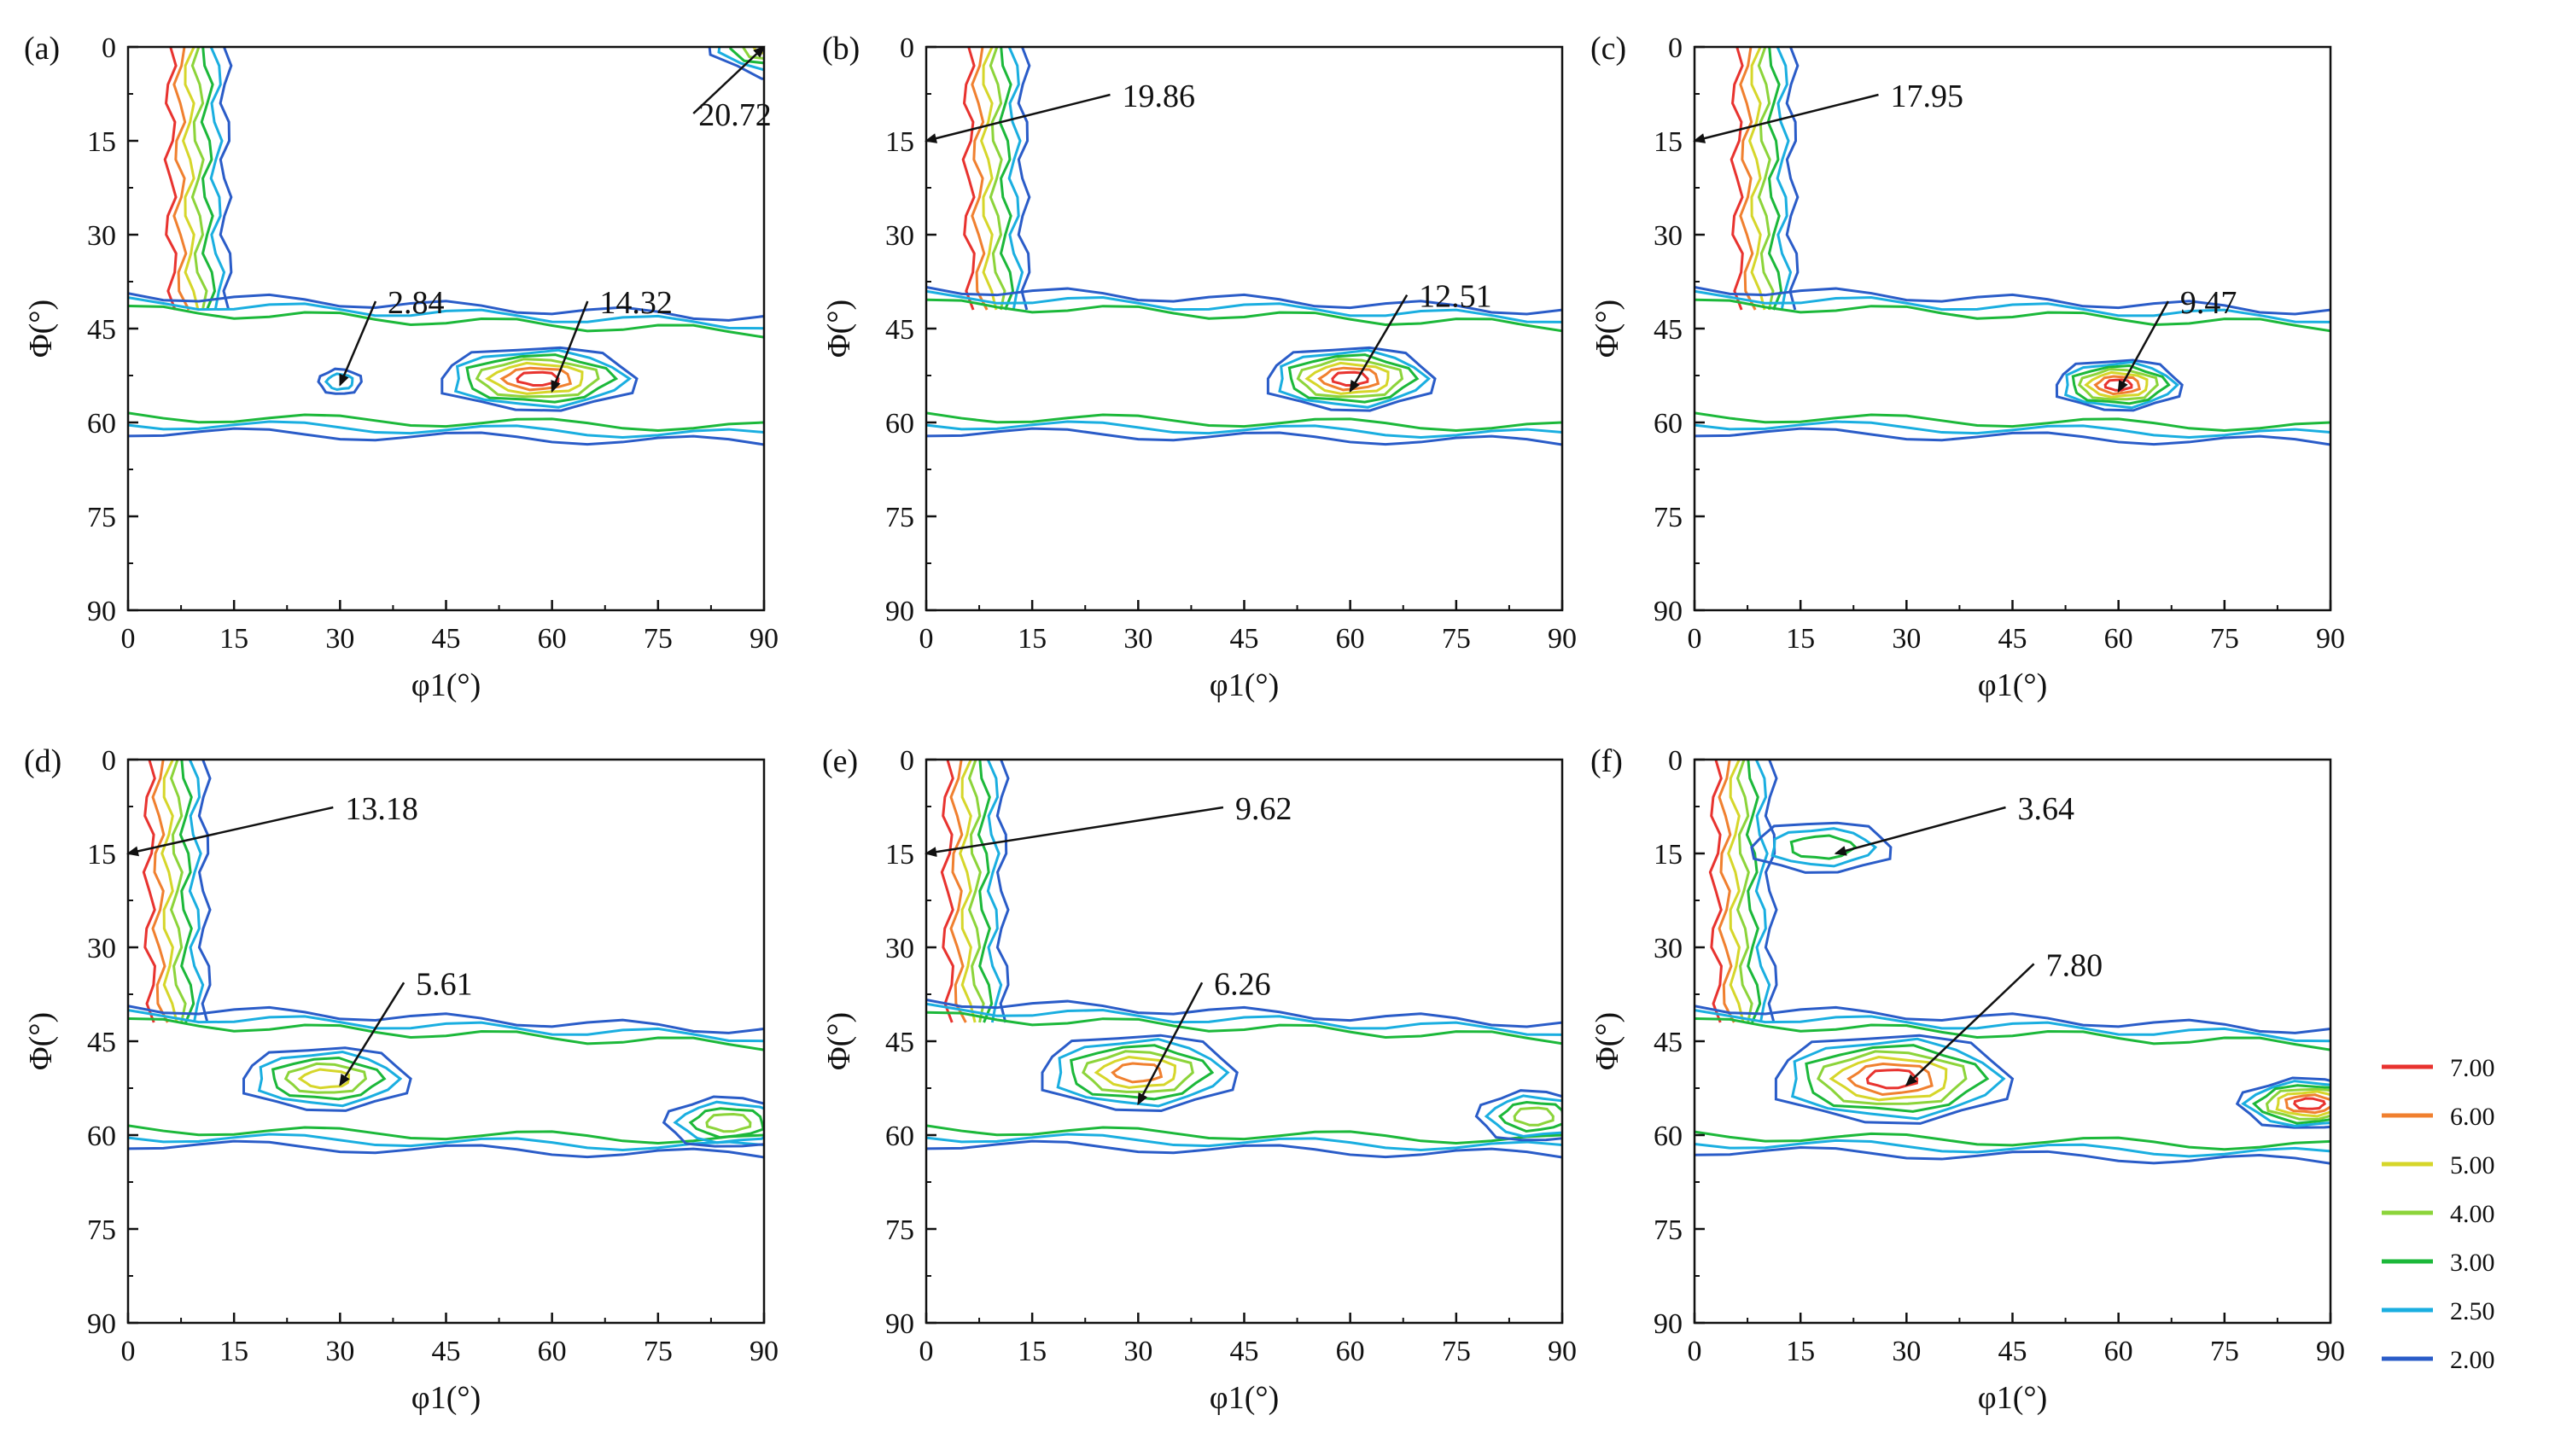 The width and height of the screenshot is (2555, 1456). I want to click on annotation-value: 12.51, so click(1455, 297).